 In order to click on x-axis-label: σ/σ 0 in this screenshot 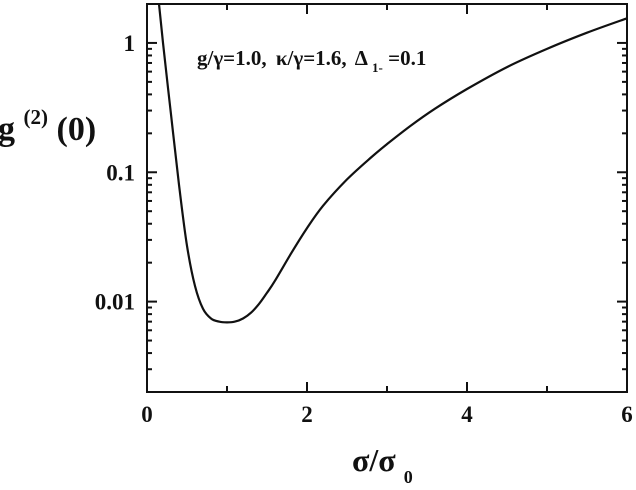, I will do `click(382, 464)`.